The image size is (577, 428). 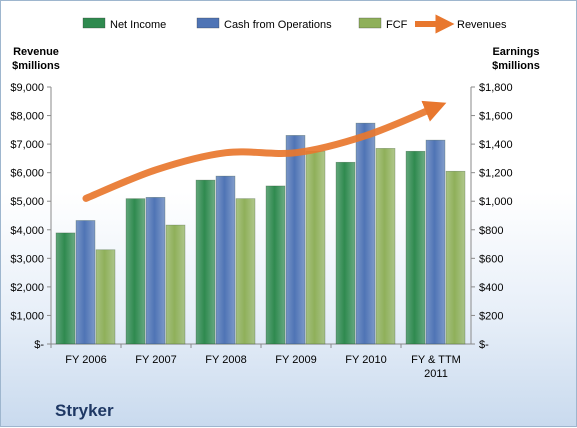 What do you see at coordinates (482, 25) in the screenshot?
I see `legend-label-revenues: Revenues` at bounding box center [482, 25].